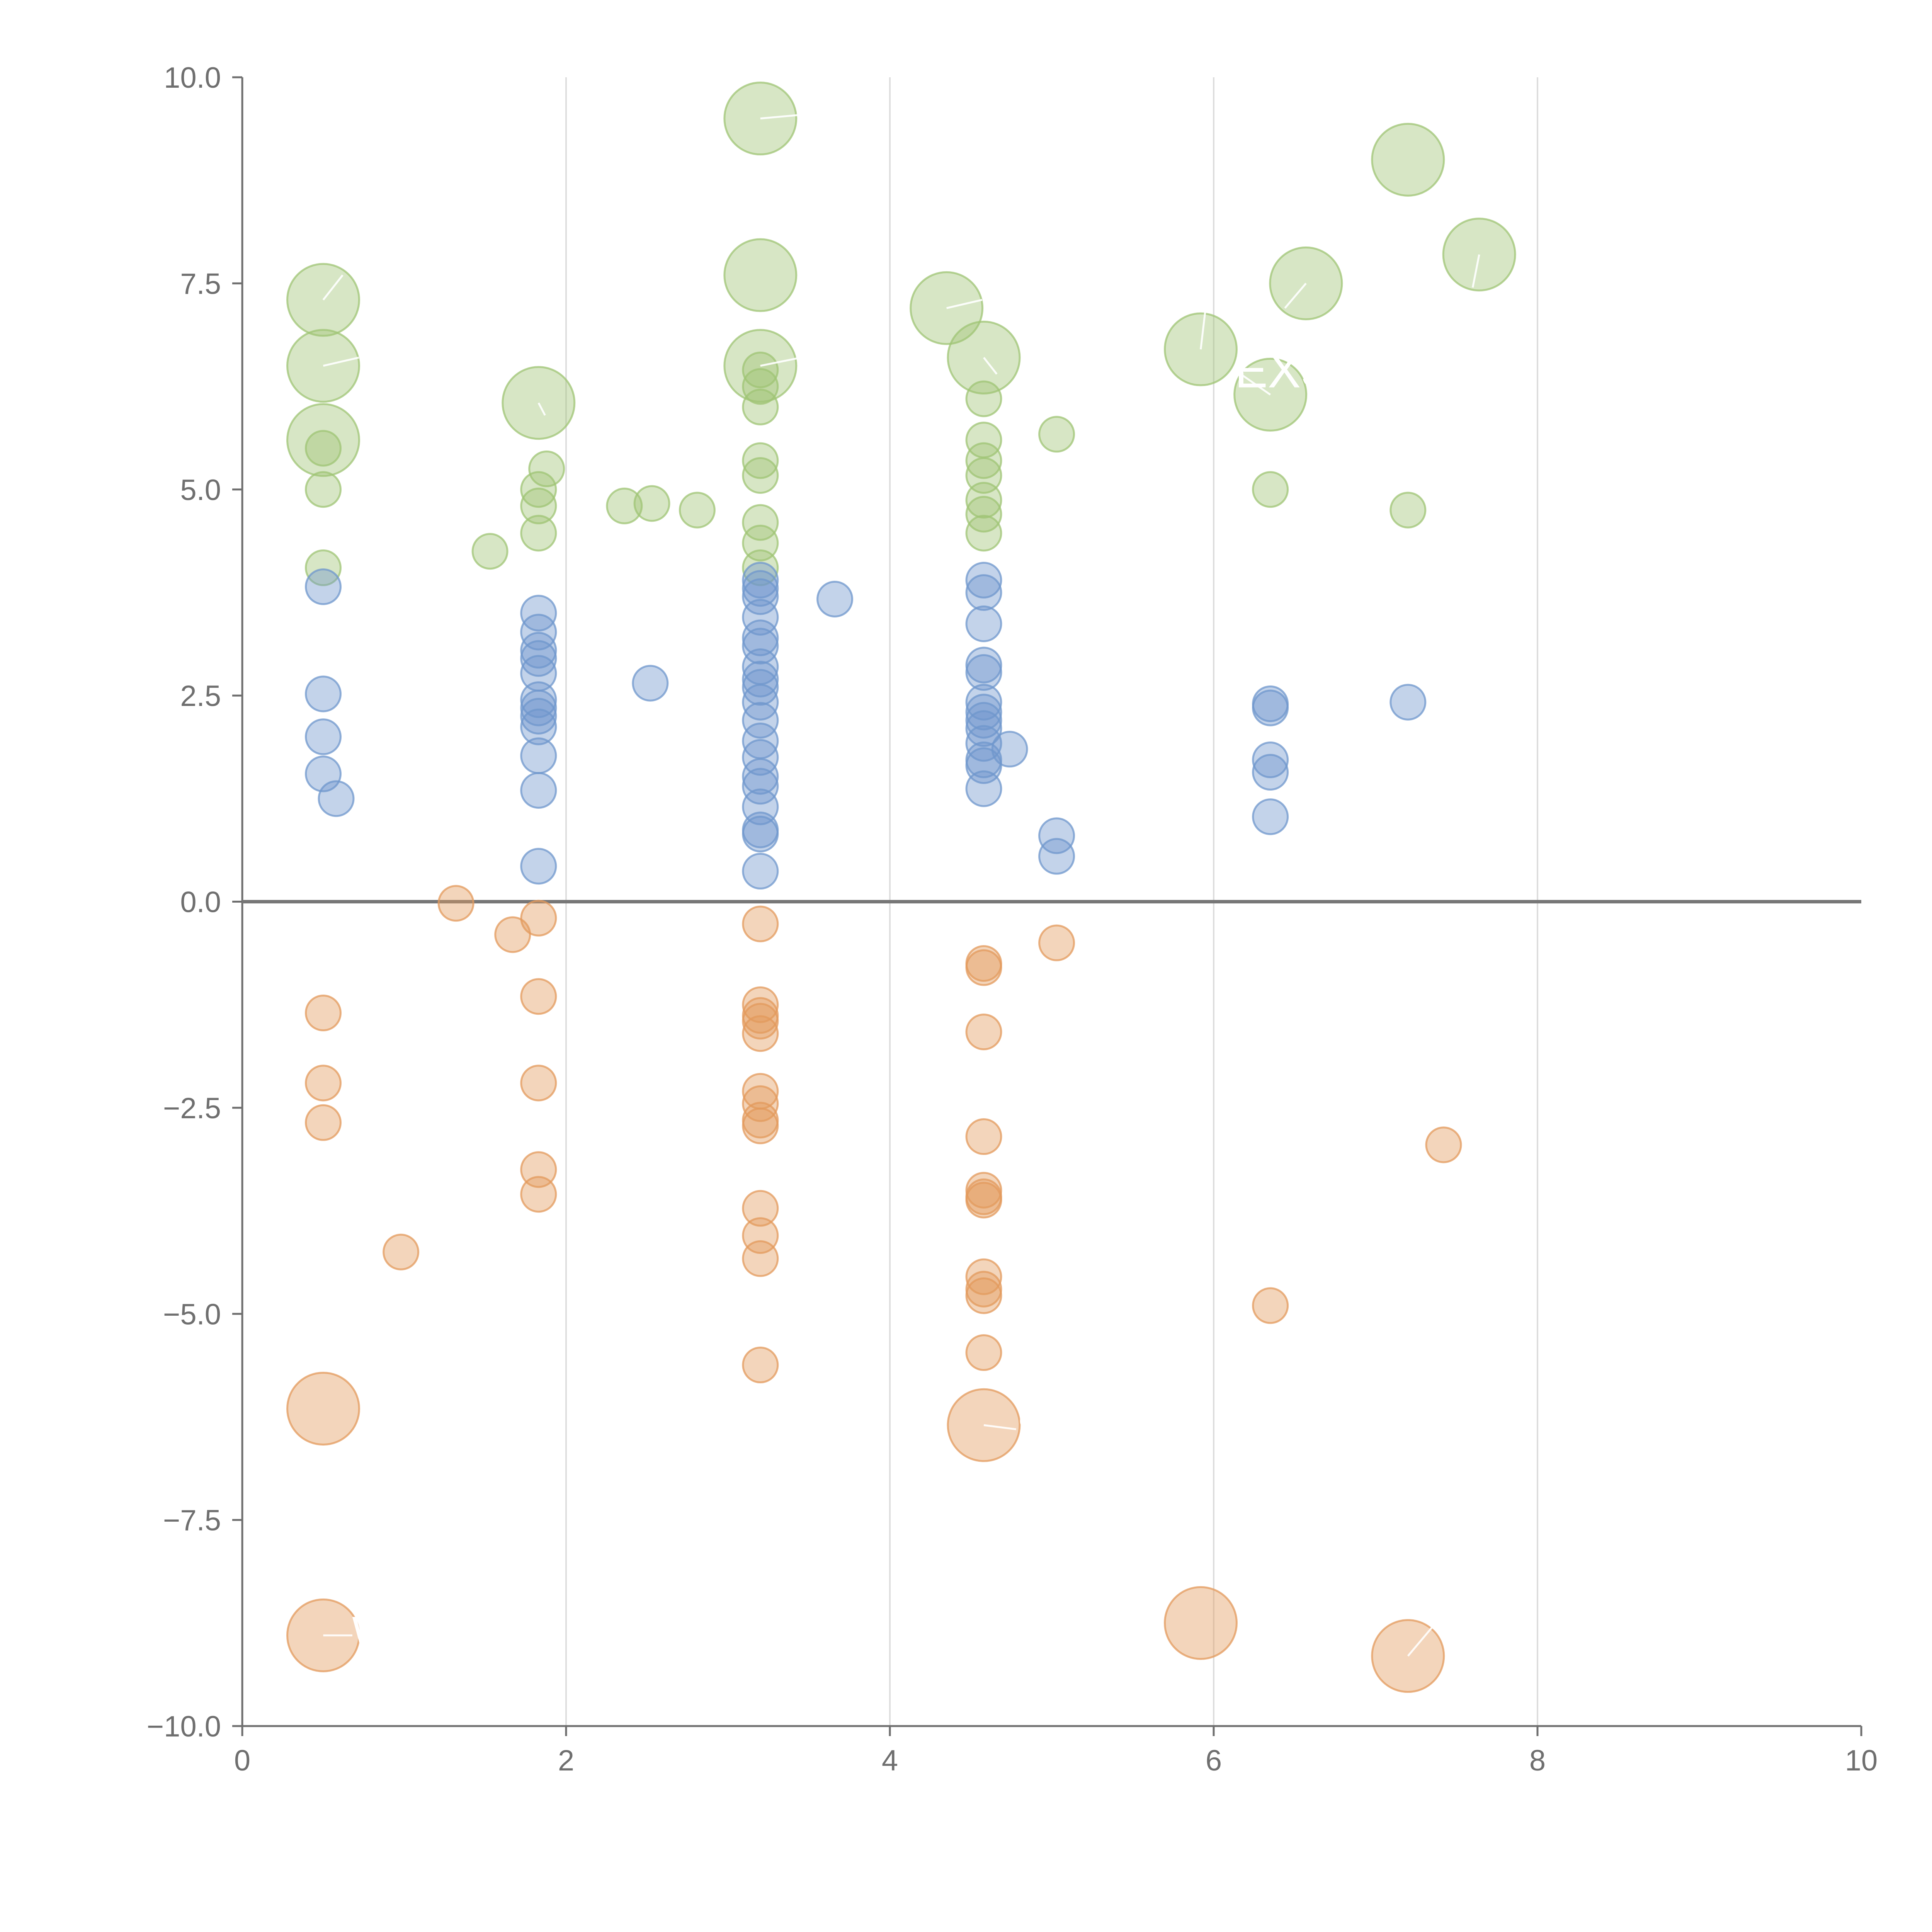  I want to click on y-tick-label: 7.5, so click(200, 284).